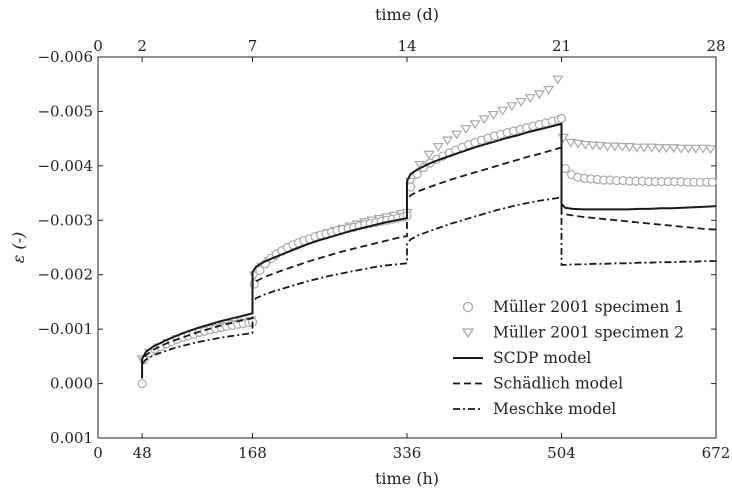 The image size is (732, 494). Describe the element at coordinates (542, 358) in the screenshot. I see `legend-label: SCDP model` at that location.